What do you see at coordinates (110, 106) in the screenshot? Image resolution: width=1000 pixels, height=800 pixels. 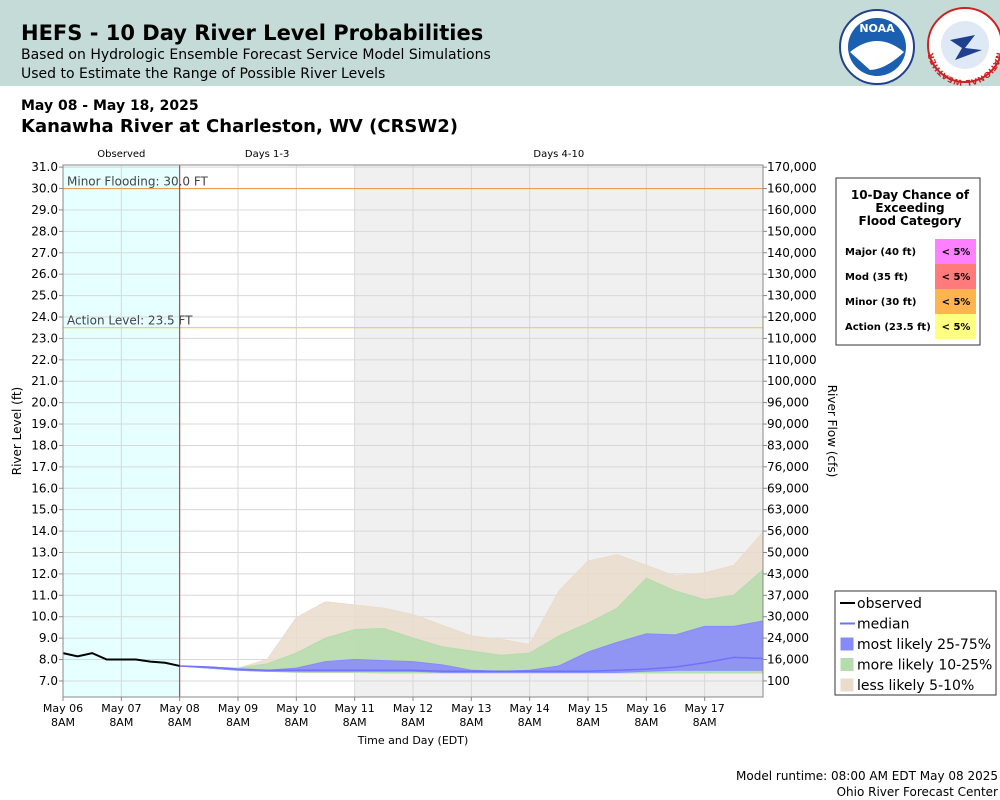 I see `date-range: May 08 - May 18, 2025` at bounding box center [110, 106].